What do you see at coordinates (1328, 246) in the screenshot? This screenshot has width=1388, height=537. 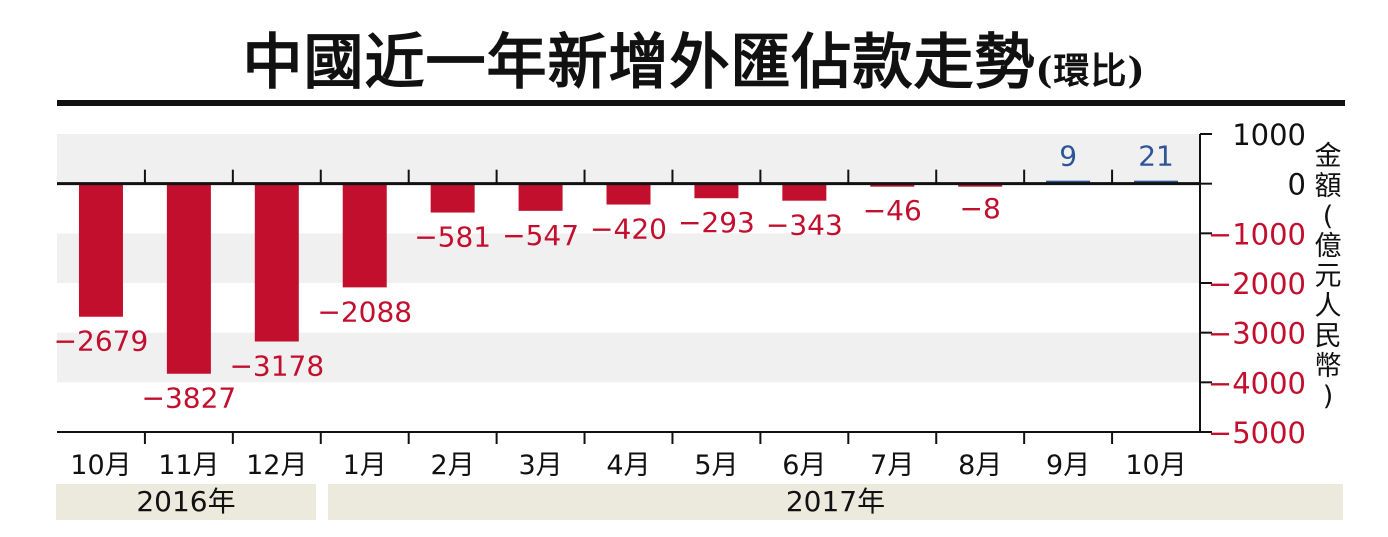 I see `y-unit-char: 億` at bounding box center [1328, 246].